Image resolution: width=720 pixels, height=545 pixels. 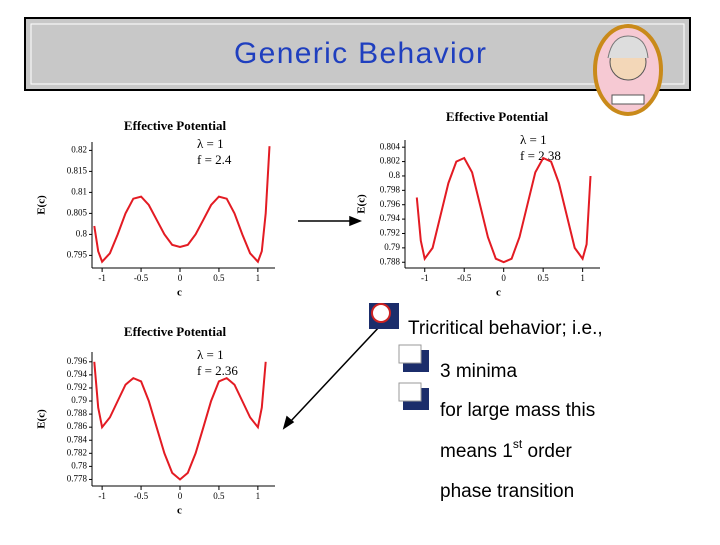 What do you see at coordinates (77, 479) in the screenshot?
I see `y-tick-label: 0.778` at bounding box center [77, 479].